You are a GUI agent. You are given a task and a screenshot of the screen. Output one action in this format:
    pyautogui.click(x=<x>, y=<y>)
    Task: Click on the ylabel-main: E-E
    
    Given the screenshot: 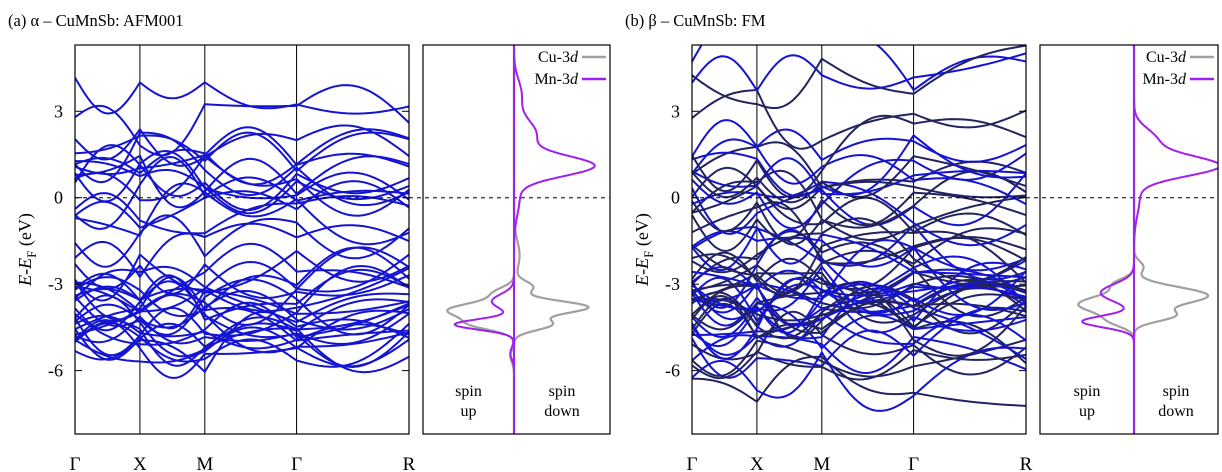 What is the action you would take?
    pyautogui.click(x=25, y=272)
    